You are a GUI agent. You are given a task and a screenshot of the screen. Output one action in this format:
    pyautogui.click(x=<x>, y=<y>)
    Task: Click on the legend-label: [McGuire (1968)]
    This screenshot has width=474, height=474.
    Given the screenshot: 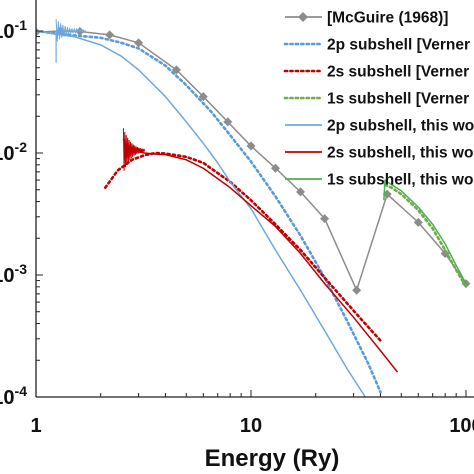 What is the action you would take?
    pyautogui.click(x=387, y=18)
    